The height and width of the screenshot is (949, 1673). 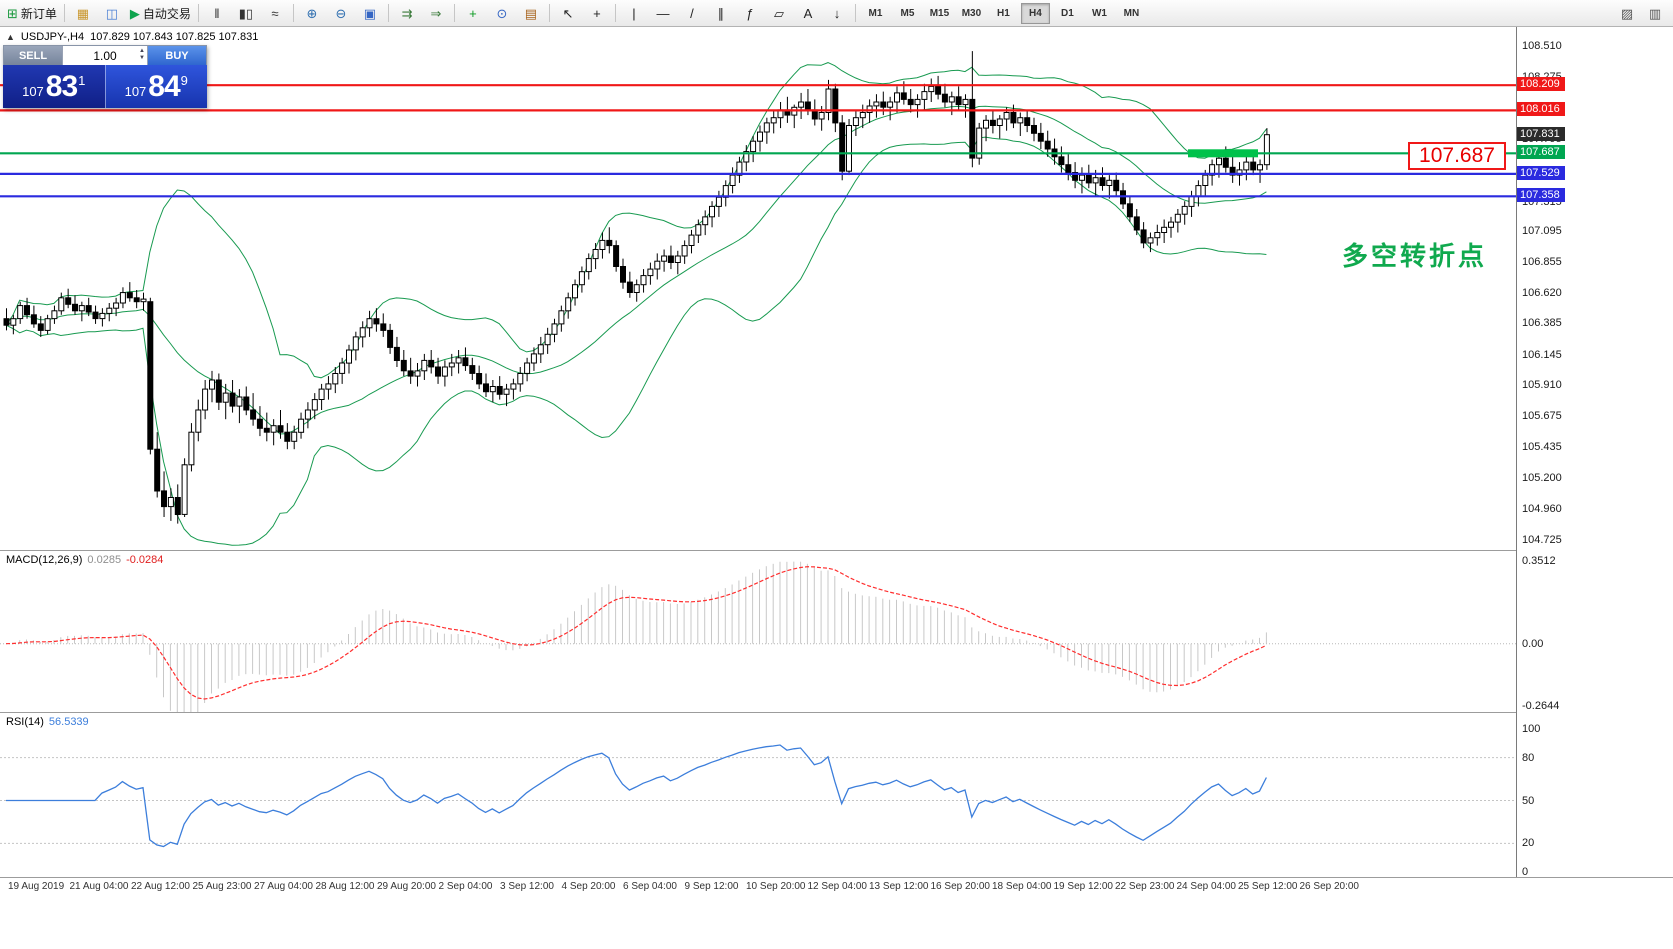 What do you see at coordinates (836, 712) in the screenshot?
I see `rsi-panel-separator` at bounding box center [836, 712].